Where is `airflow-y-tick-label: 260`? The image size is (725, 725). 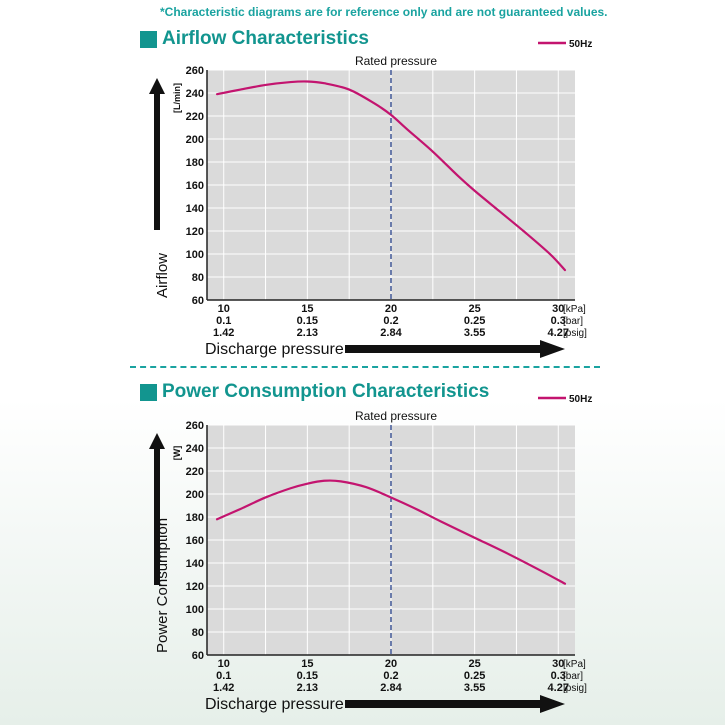
airflow-y-tick-label: 260 is located at coordinates (195, 71).